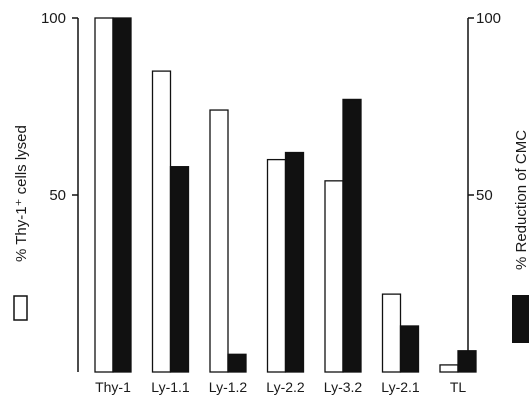 This screenshot has height=400, width=529. Describe the element at coordinates (449, 368) in the screenshot. I see `bar-lysed-tl` at that location.